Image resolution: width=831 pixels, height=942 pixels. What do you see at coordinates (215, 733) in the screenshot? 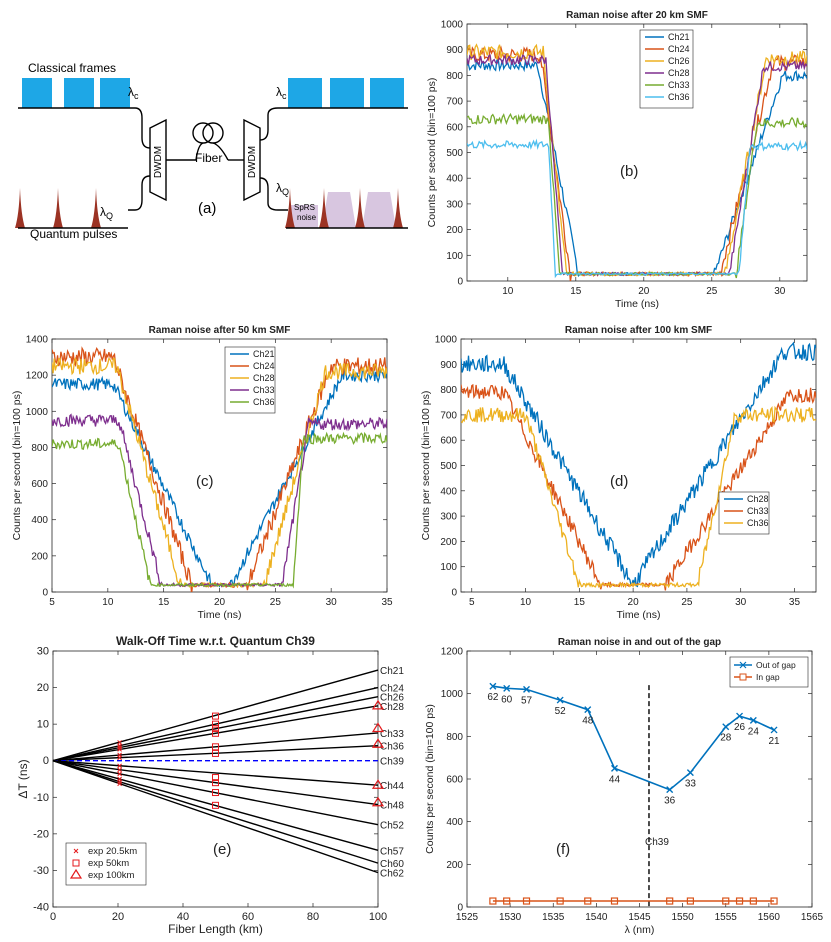
I see `walkoff-line-ch28` at bounding box center [215, 733].